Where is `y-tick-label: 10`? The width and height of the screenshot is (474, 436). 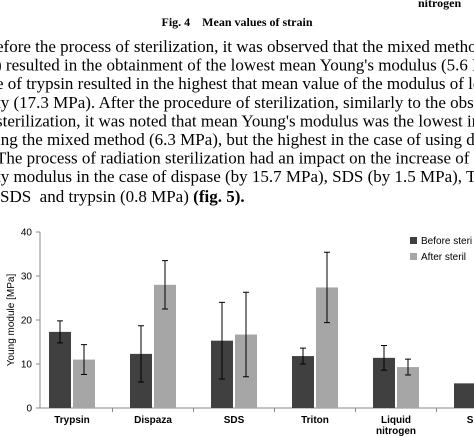
y-tick-label: 10 is located at coordinates (27, 365).